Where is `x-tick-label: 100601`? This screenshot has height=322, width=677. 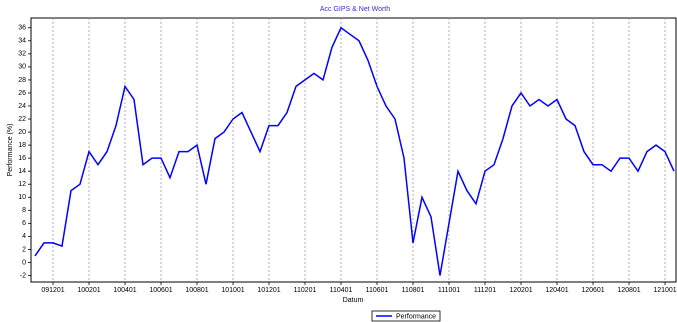
x-tick-label: 100601 is located at coordinates (160, 290).